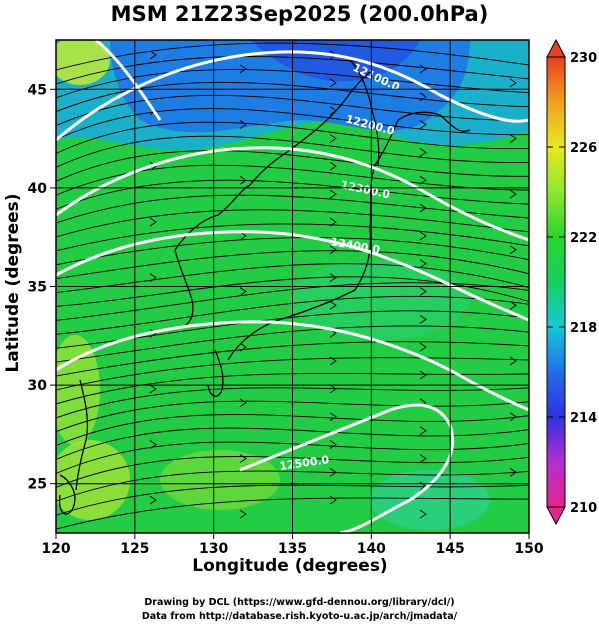 The width and height of the screenshot is (599, 625). Describe the element at coordinates (528, 549) in the screenshot. I see `x-tick-label: 150` at that location.